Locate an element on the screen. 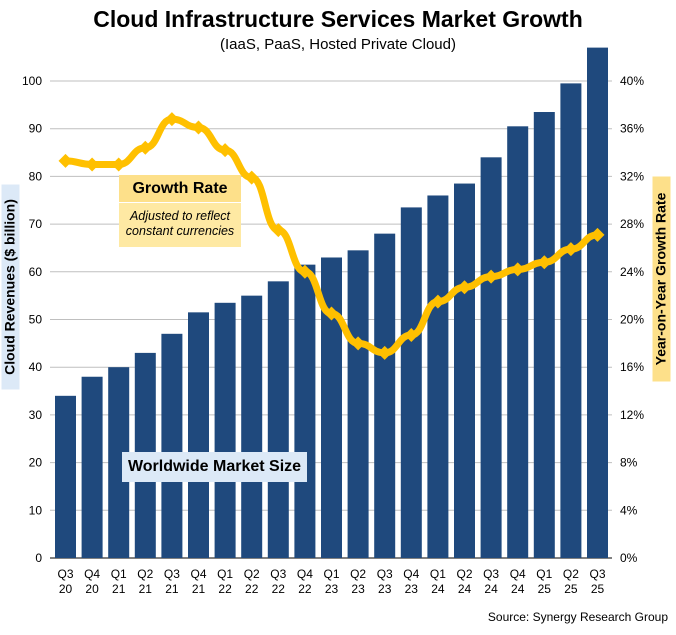  y-tick-label: 100 is located at coordinates (32, 81).